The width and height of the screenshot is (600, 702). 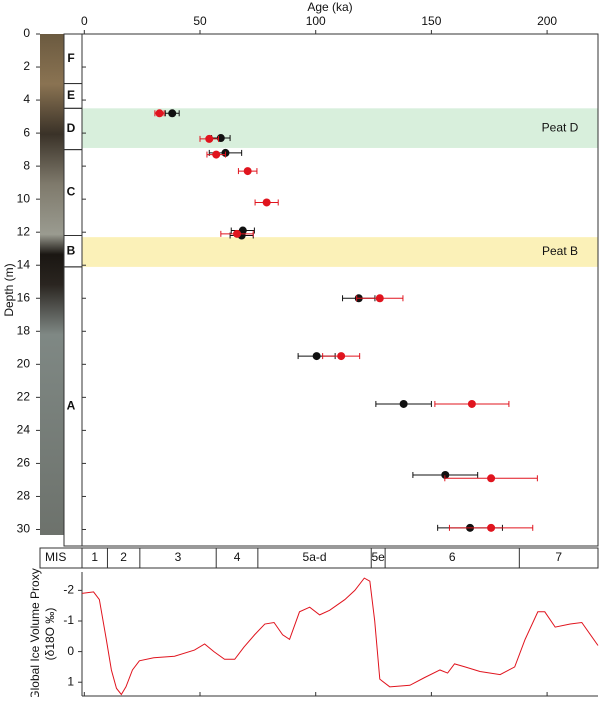 What do you see at coordinates (70, 681) in the screenshot?
I see `y-tick-label: 1` at bounding box center [70, 681].